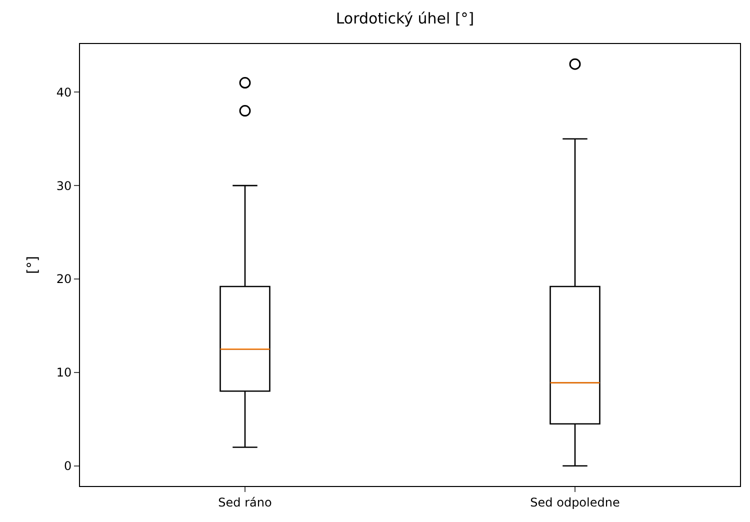  Describe the element at coordinates (64, 185) in the screenshot. I see `y-tick-label: 30` at that location.